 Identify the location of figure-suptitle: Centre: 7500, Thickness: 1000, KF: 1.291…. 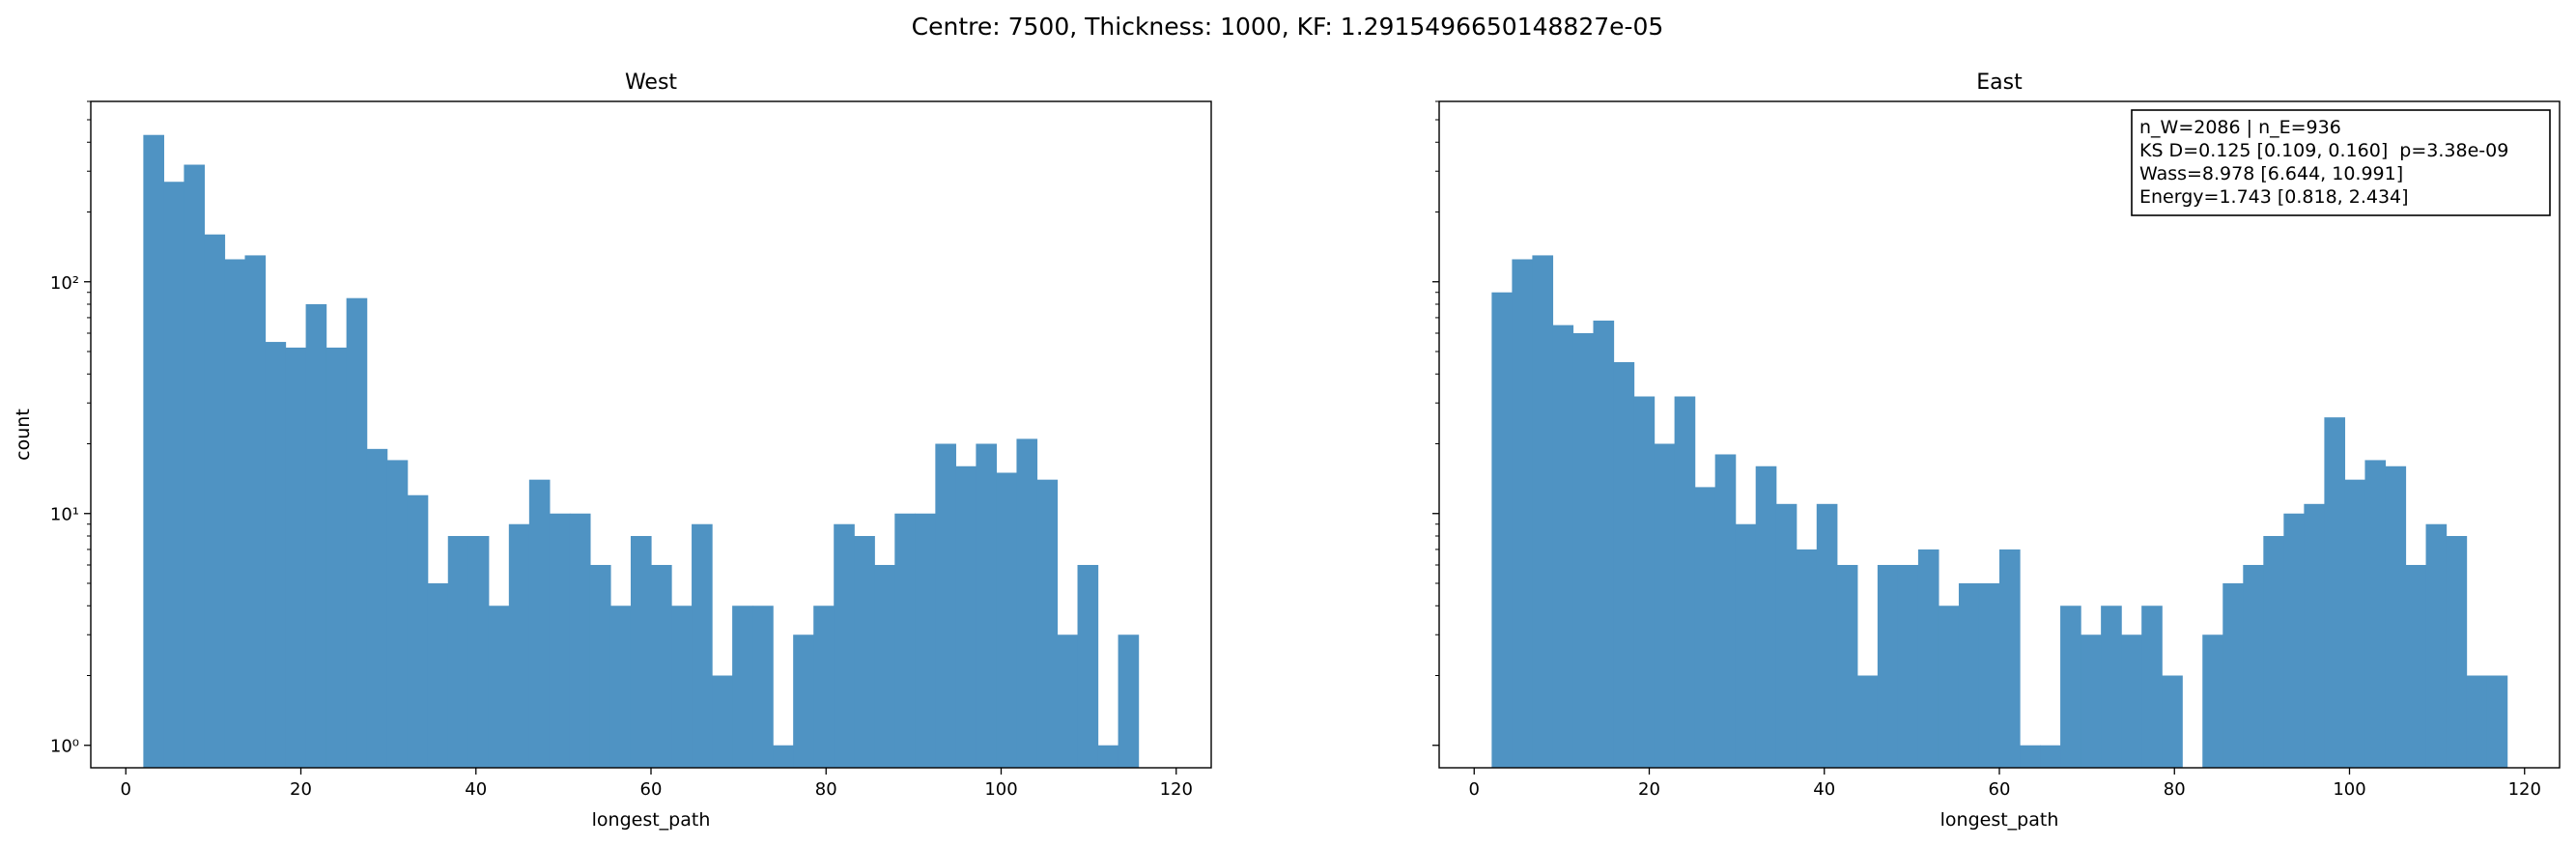
(1288, 27).